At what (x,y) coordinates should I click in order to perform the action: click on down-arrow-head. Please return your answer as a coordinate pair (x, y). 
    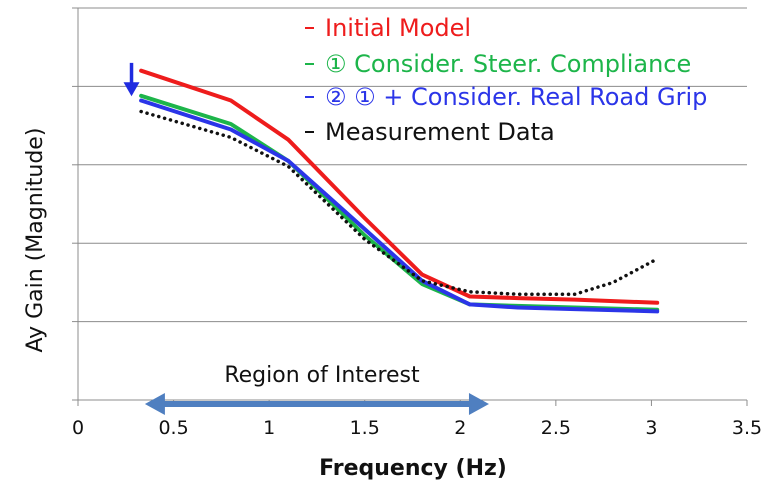
    Looking at the image, I should click on (131, 89).